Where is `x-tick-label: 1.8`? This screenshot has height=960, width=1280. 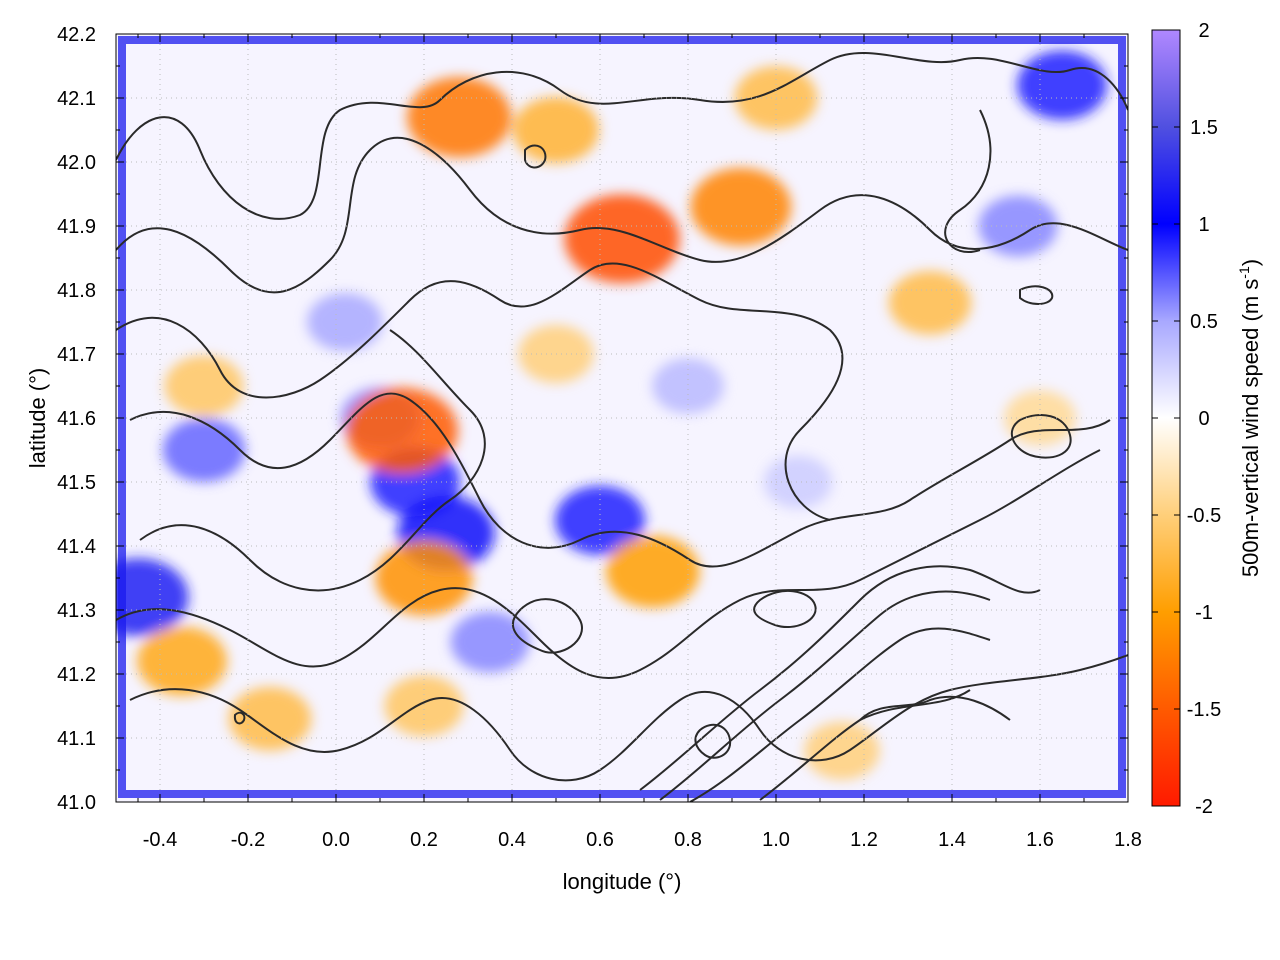
x-tick-label: 1.8 is located at coordinates (1128, 840).